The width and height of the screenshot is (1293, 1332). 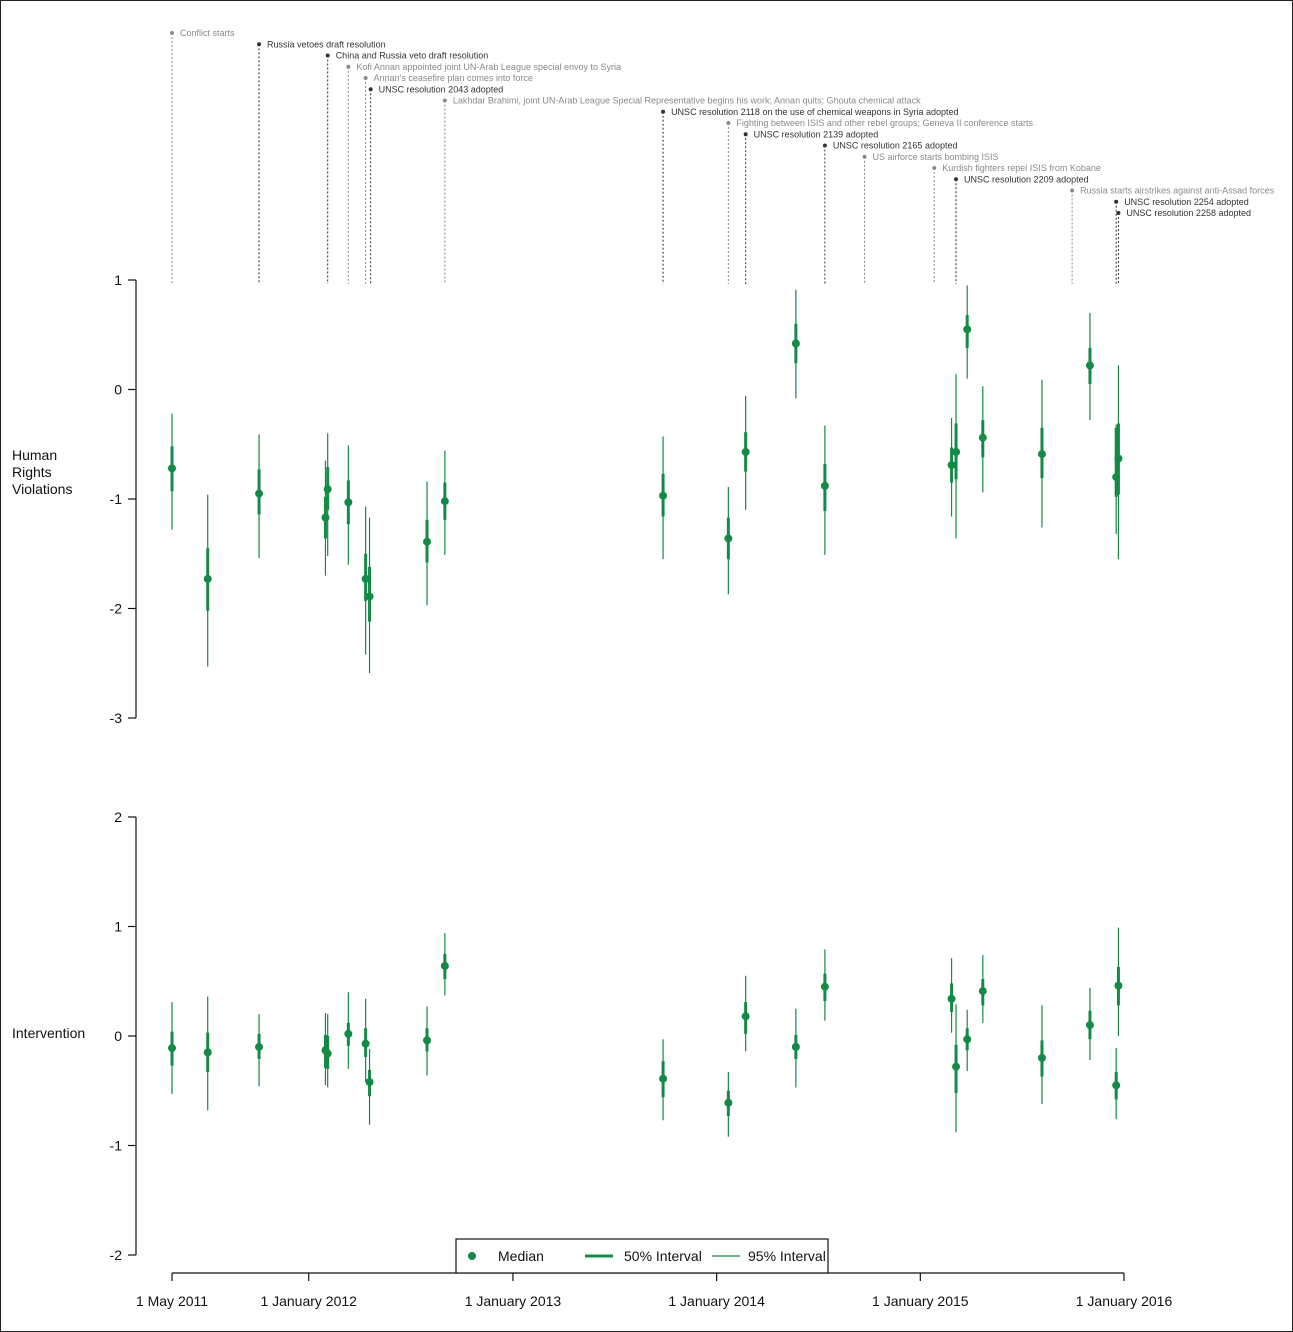 What do you see at coordinates (521, 1256) in the screenshot?
I see `legend-label: Median` at bounding box center [521, 1256].